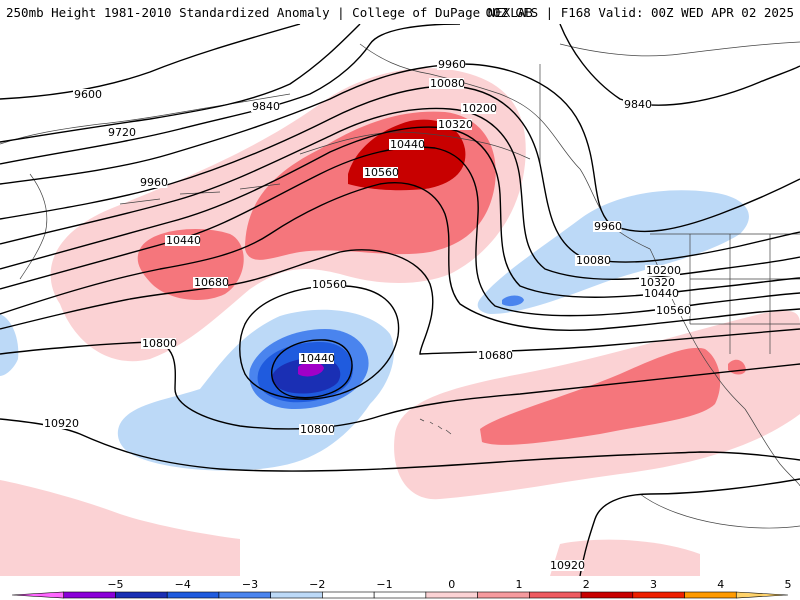 This screenshot has height=600, width=800. What do you see at coordinates (669, 149) in the screenshot?
I see `boundary-canada-us` at bounding box center [669, 149].